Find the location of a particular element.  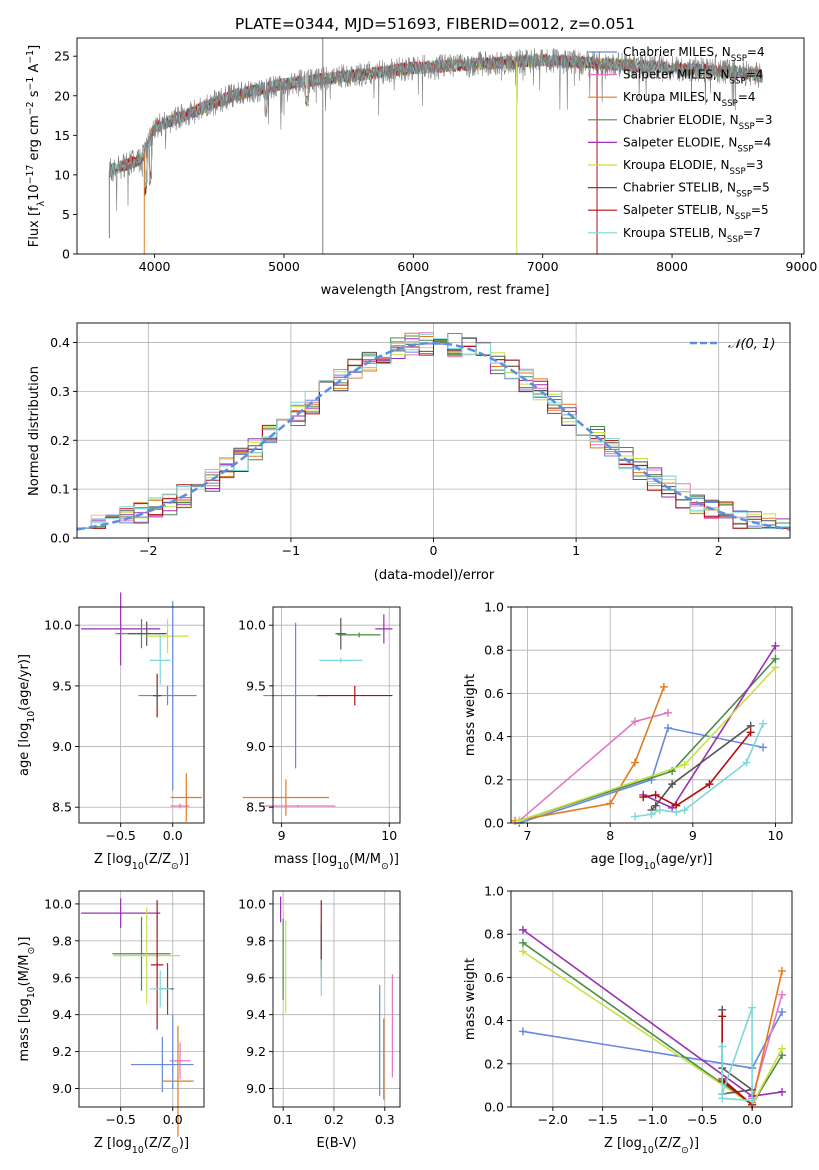

y-tick-label: 8.5 is located at coordinates (256, 807).